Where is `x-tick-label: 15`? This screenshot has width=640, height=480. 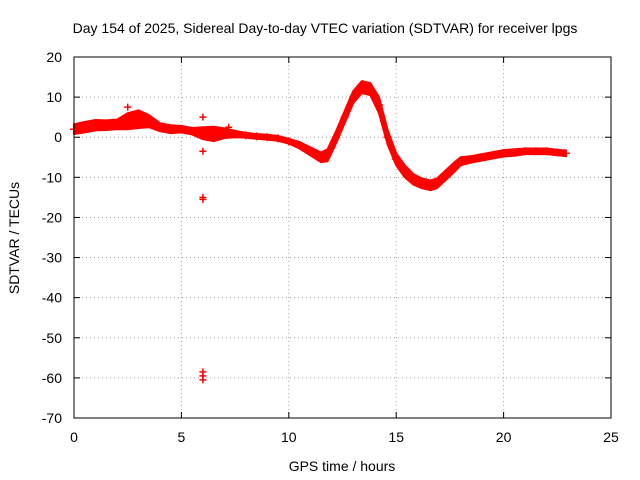 x-tick-label: 15 is located at coordinates (396, 437).